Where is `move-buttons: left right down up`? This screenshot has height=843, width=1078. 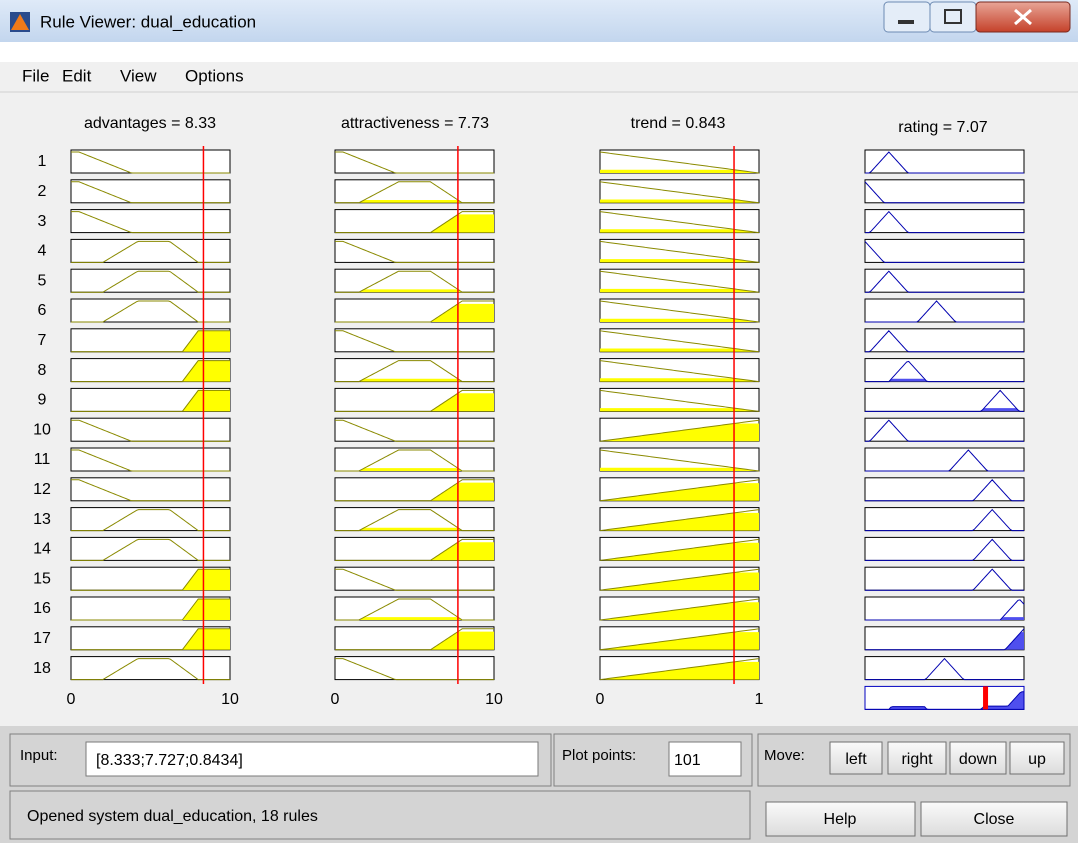
move-buttons: left right down up is located at coordinates (947, 758).